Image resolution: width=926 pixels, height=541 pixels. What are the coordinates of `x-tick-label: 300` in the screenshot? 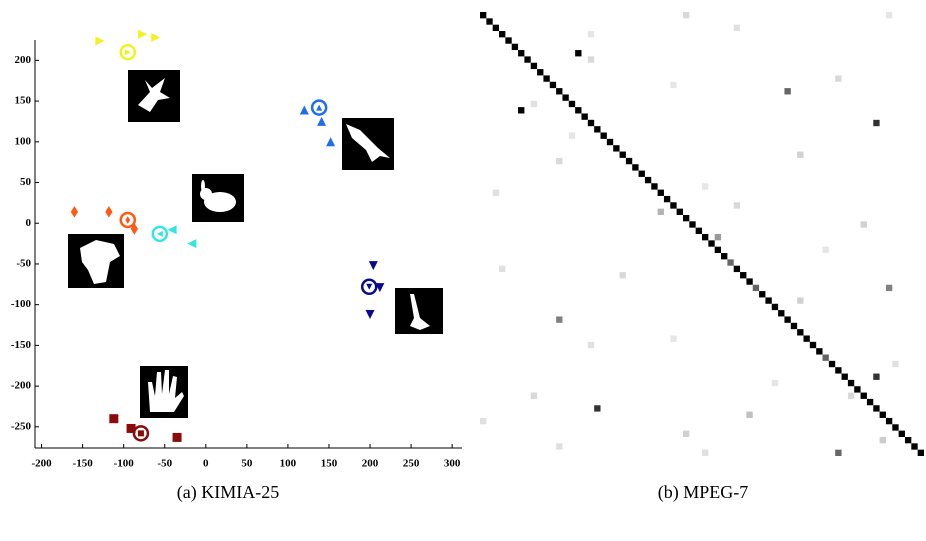 It's located at (452, 464).